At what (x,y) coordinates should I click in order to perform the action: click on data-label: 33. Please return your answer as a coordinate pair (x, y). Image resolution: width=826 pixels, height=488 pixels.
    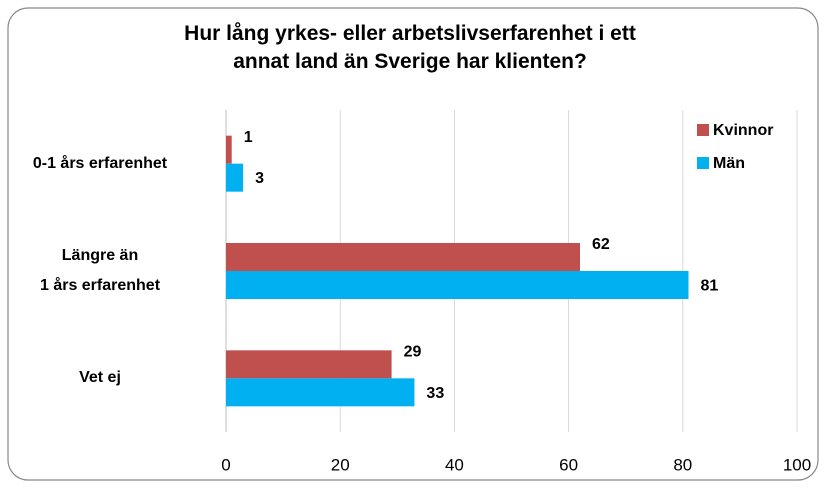
    Looking at the image, I should click on (435, 393).